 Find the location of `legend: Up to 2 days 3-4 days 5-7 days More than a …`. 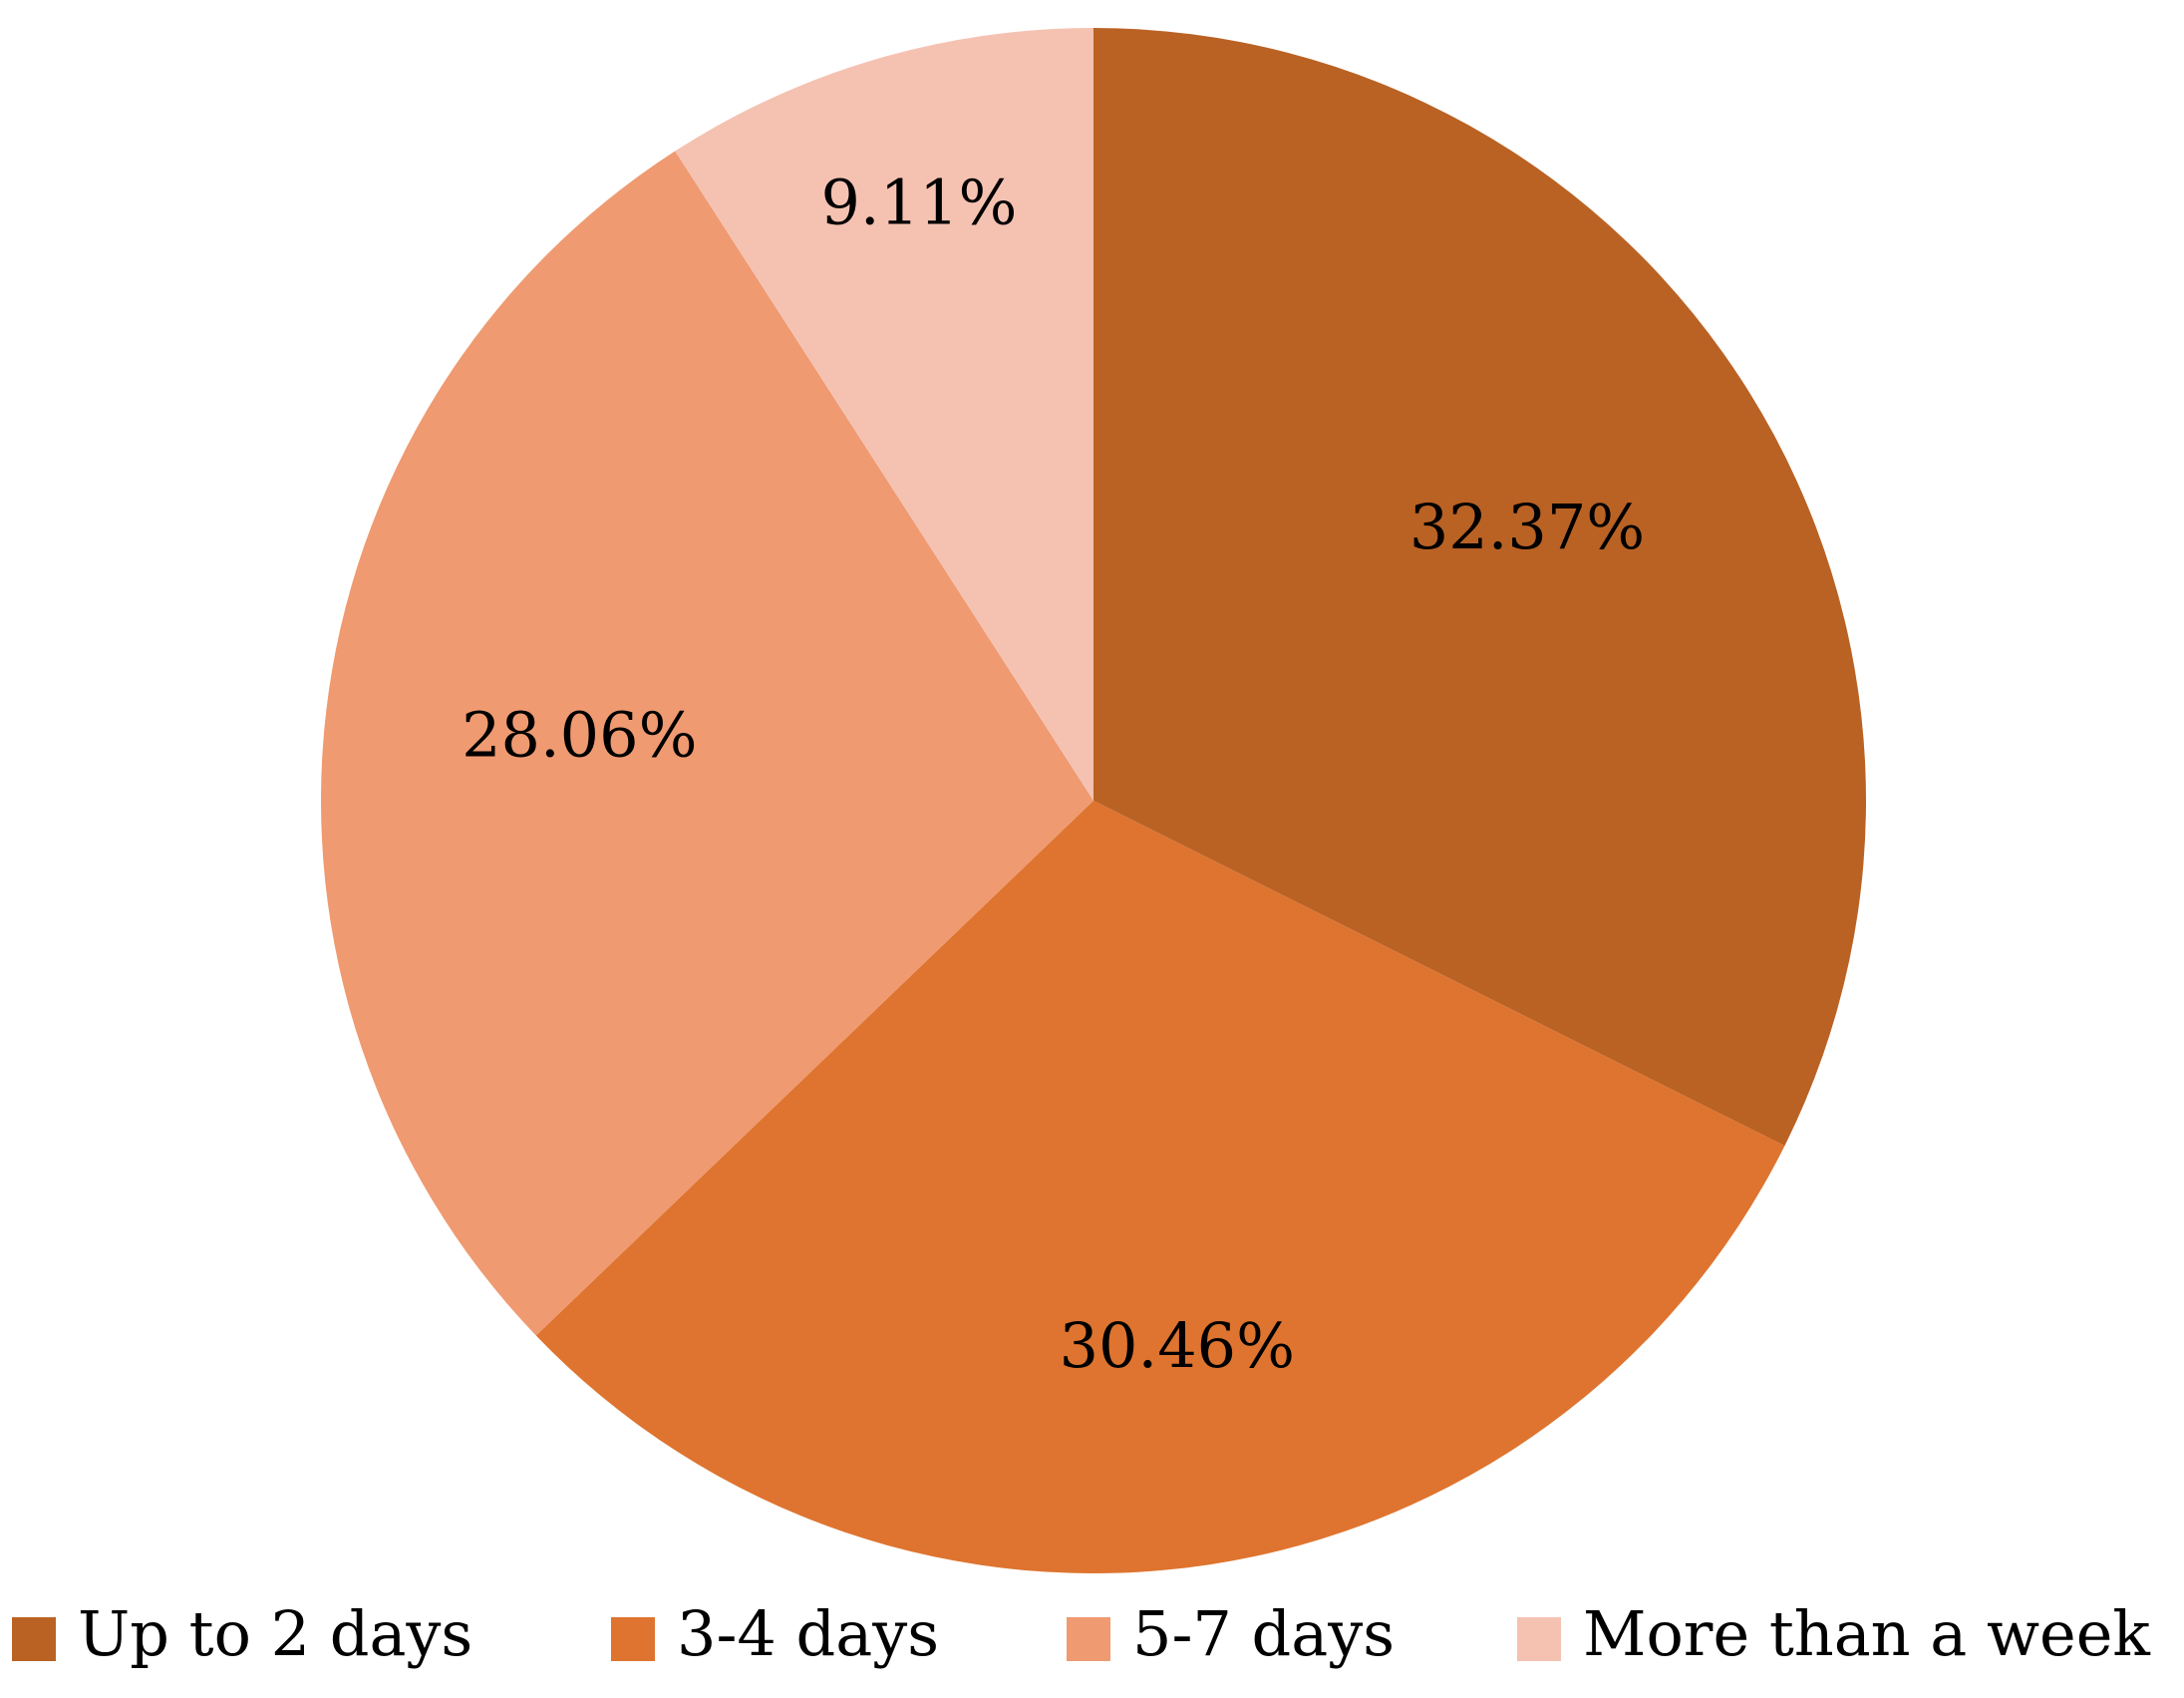

legend: Up to 2 days 3-4 days 5-7 days More than a … is located at coordinates (1081, 1633).